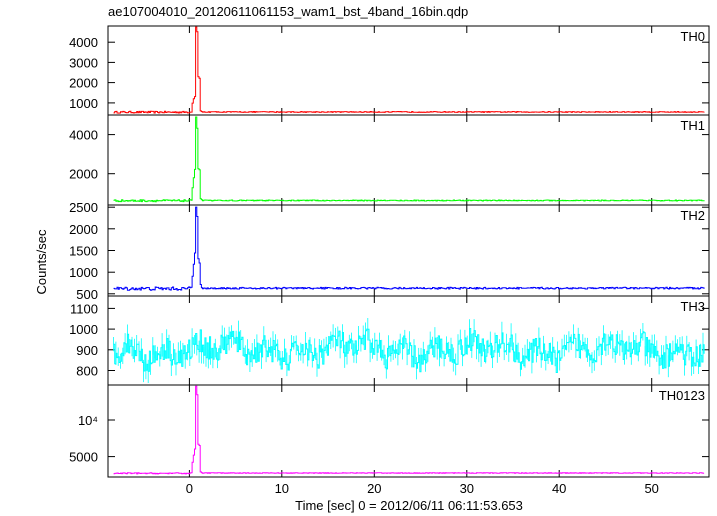 The width and height of the screenshot is (717, 516). What do you see at coordinates (83, 207) in the screenshot?
I see `y-tick-label-TH2: 2500` at bounding box center [83, 207].